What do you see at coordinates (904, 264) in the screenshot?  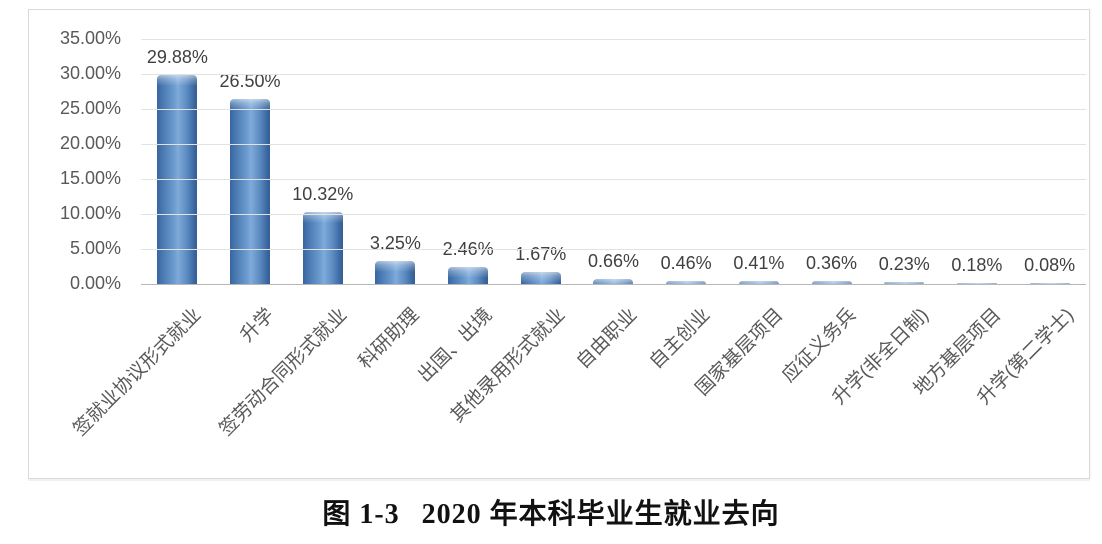 I see `data-label: 0.23%` at bounding box center [904, 264].